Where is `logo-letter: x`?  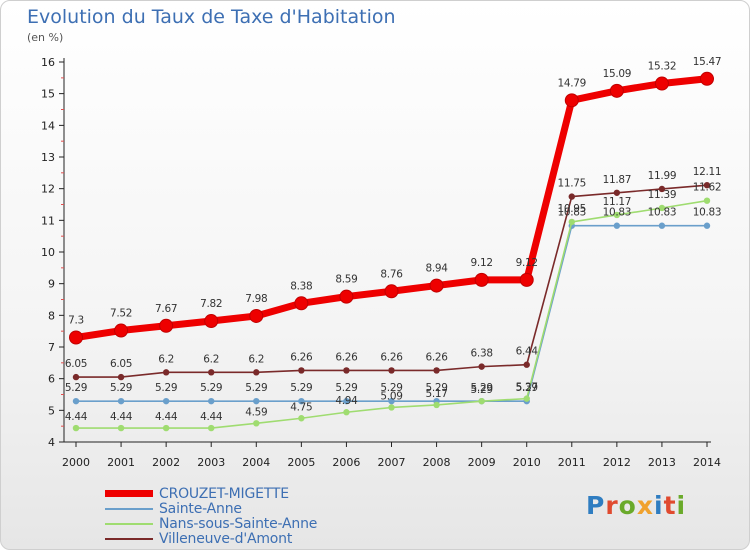 logo-letter: x is located at coordinates (645, 505).